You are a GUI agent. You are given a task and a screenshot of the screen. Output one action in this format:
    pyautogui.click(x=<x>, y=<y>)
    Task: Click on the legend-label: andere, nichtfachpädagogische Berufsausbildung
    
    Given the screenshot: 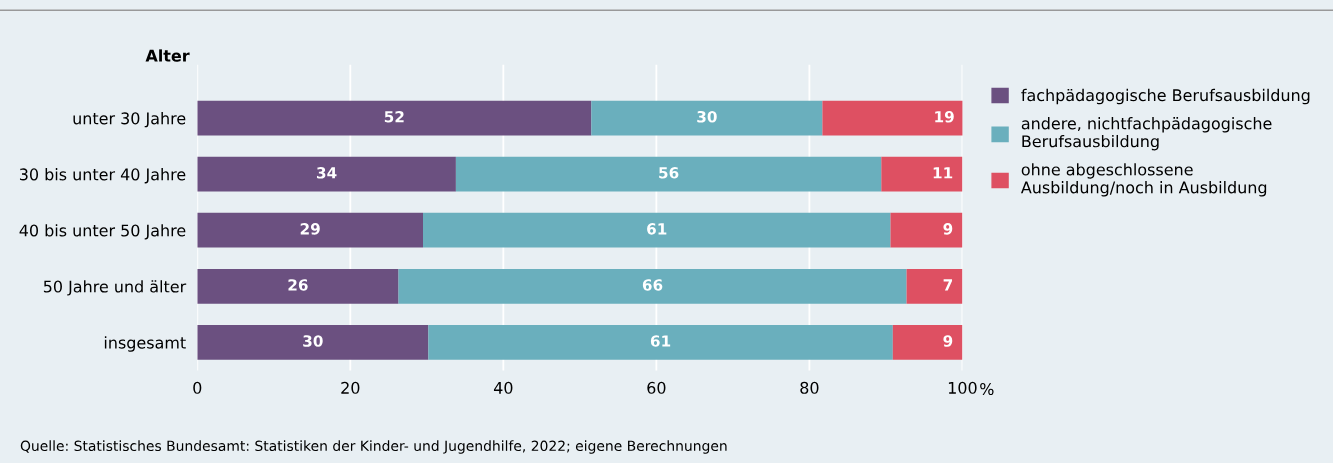 What is the action you would take?
    pyautogui.click(x=1146, y=134)
    